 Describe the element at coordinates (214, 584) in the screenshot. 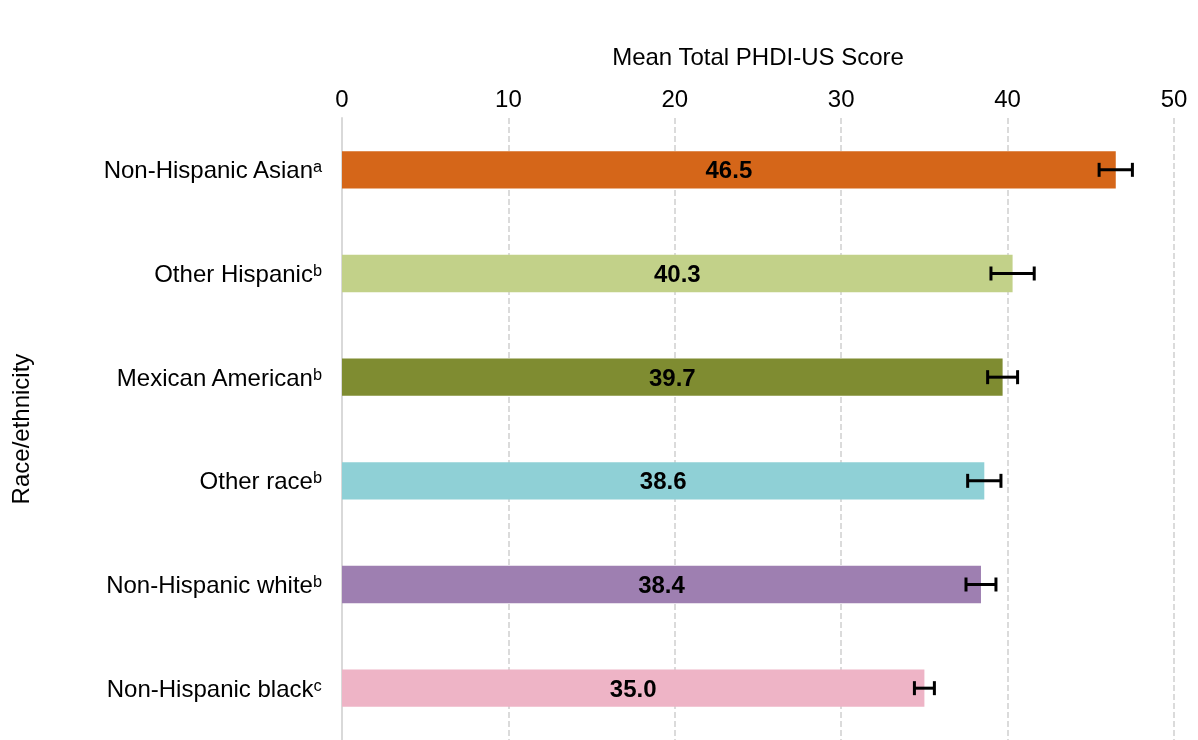

I see `y-tick-label: Non-Hispanic whiteᵇ` at that location.